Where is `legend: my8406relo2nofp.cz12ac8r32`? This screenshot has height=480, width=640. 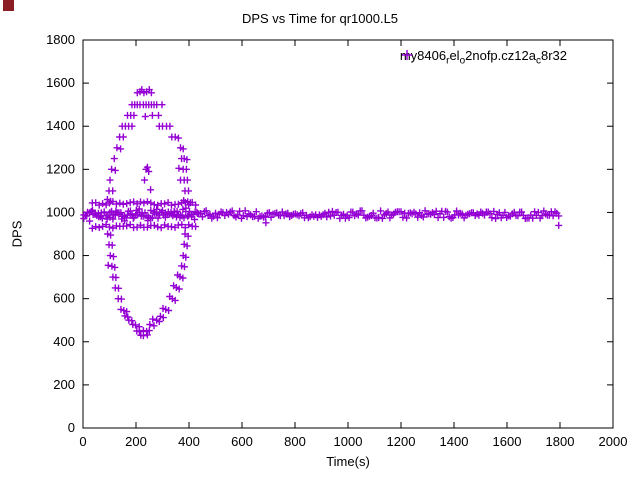
legend: my8406relo2nofp.cz12ac8r32 is located at coordinates (490, 57).